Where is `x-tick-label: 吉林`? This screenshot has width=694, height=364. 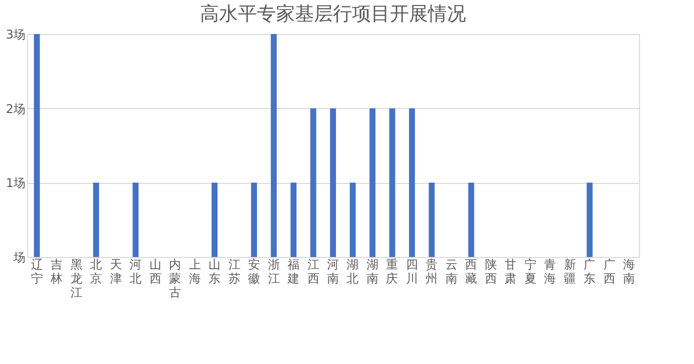 x-tick-label: 吉林 is located at coordinates (56, 272).